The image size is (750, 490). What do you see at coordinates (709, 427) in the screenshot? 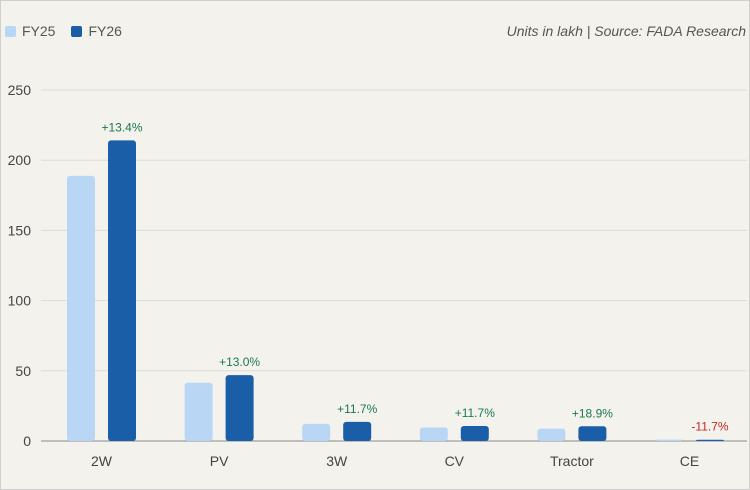
I see `growth-label: -11.7%` at bounding box center [709, 427].